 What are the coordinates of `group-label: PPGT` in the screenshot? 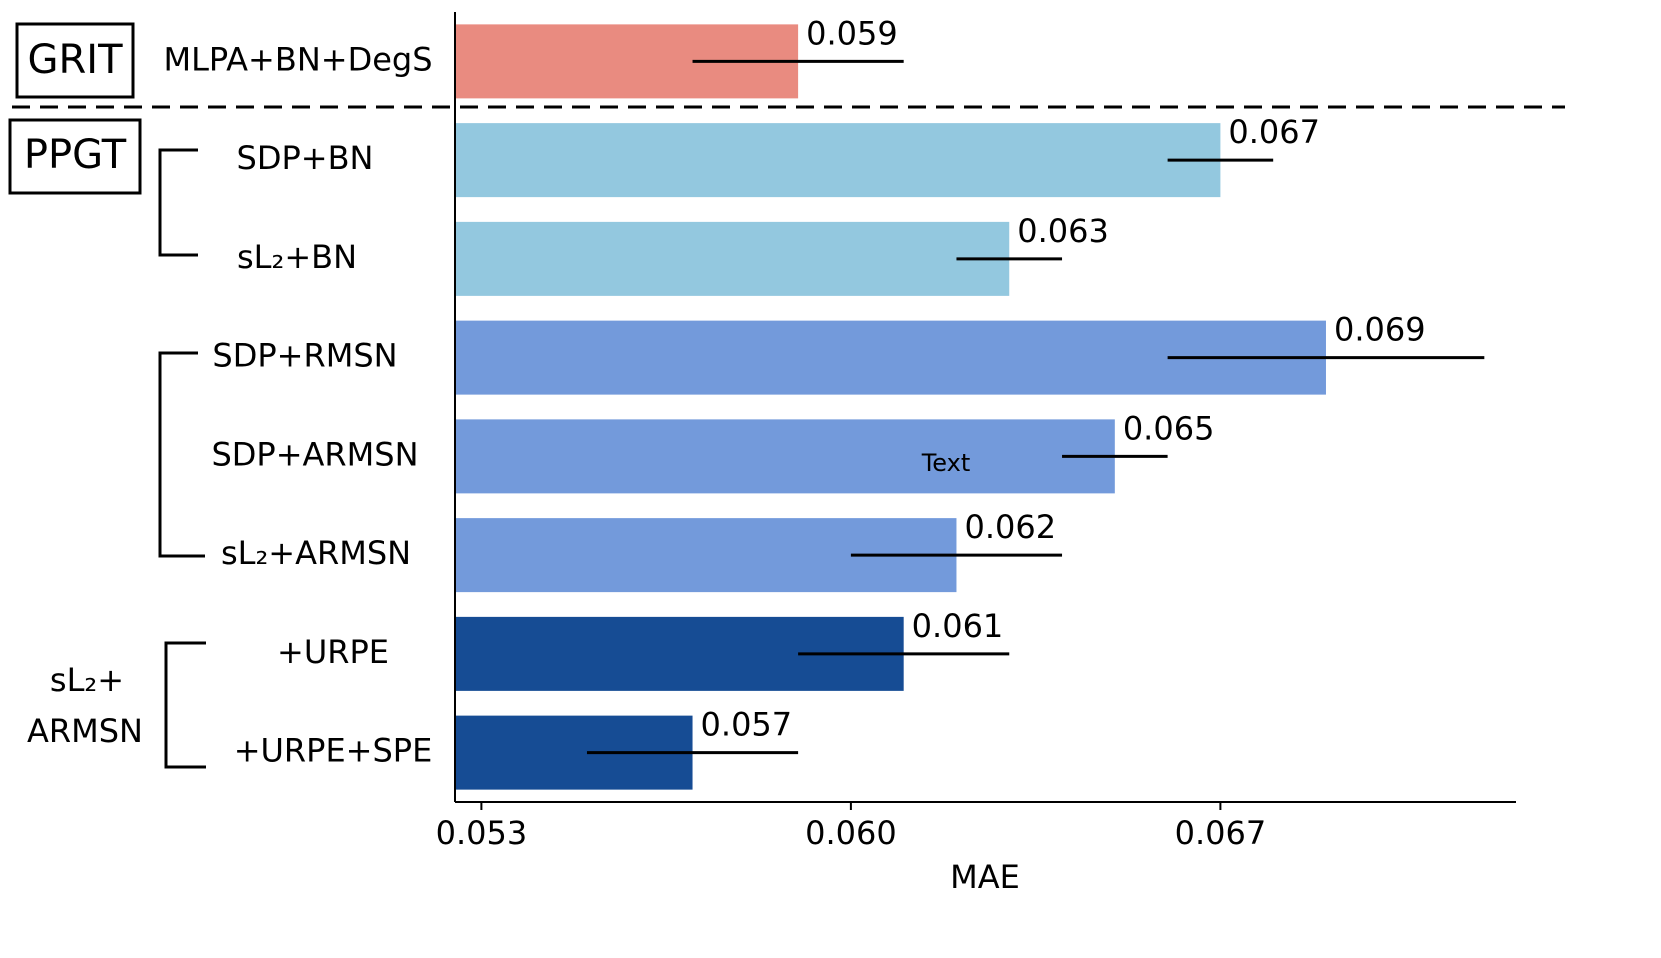 It's located at (75, 155).